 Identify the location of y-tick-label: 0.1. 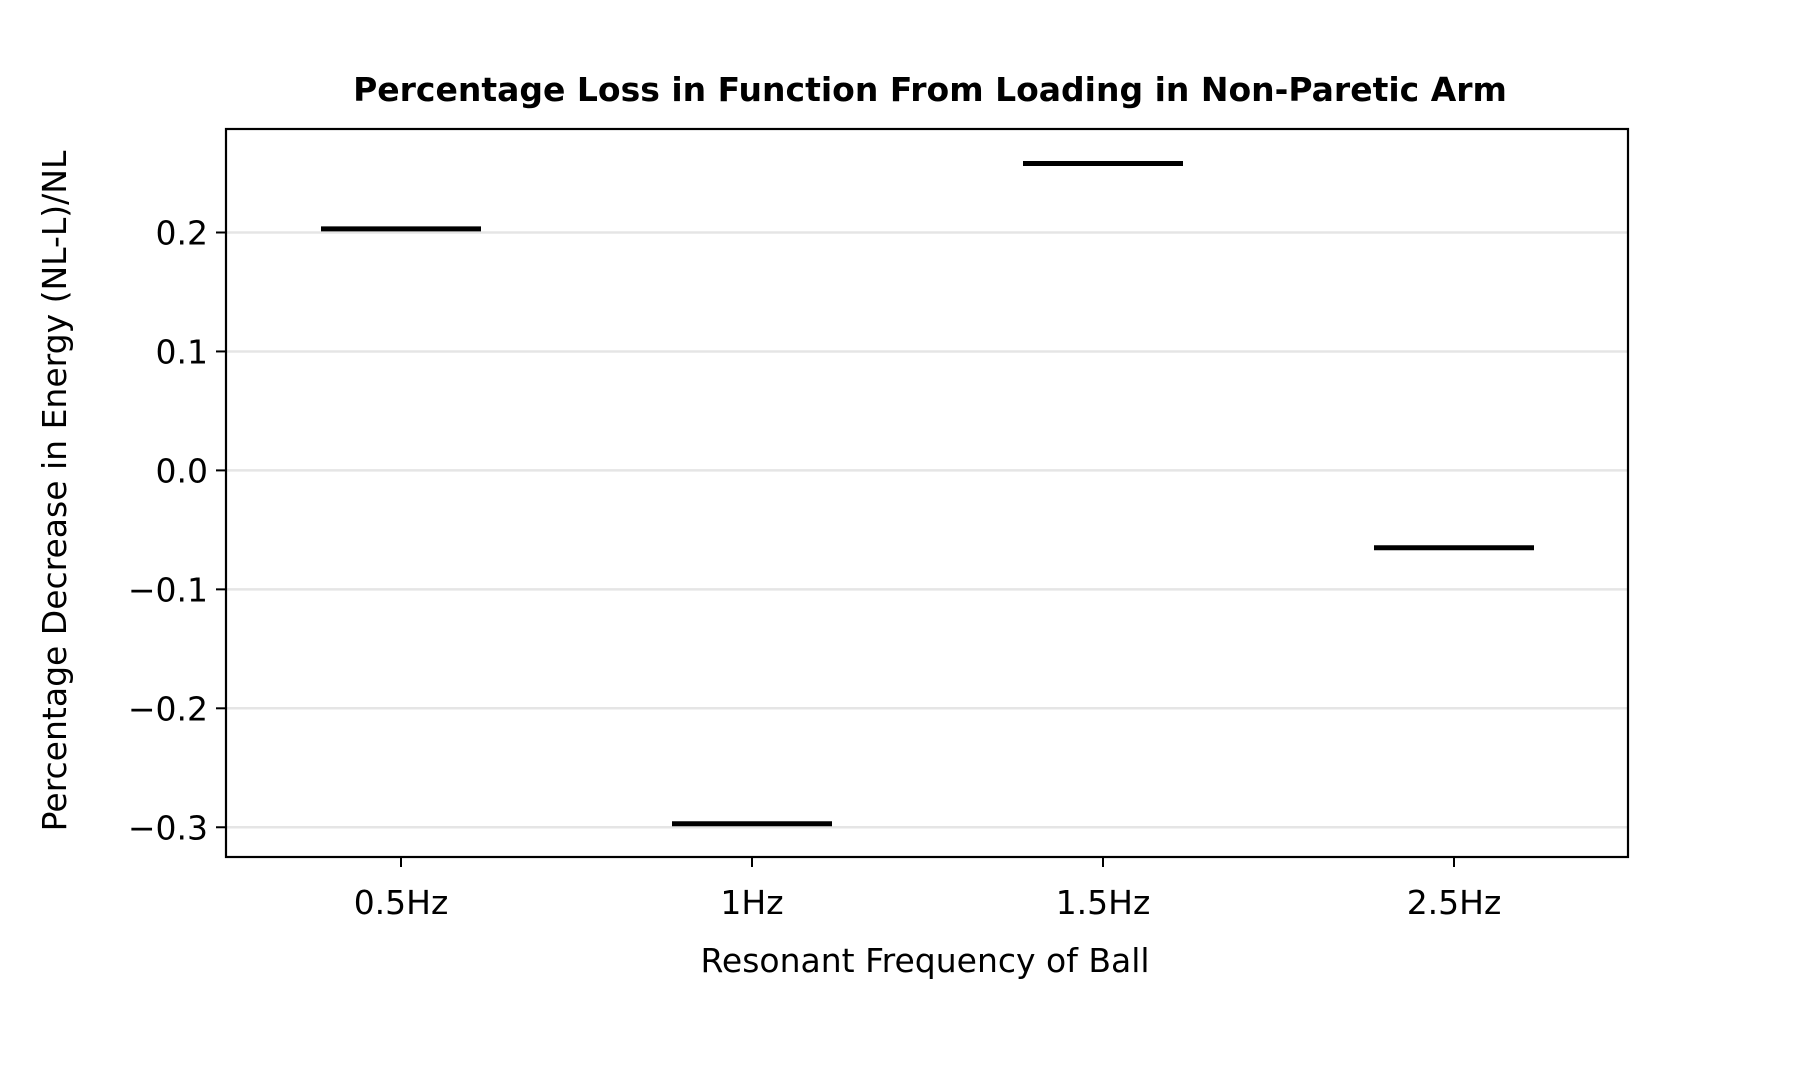
(182, 351).